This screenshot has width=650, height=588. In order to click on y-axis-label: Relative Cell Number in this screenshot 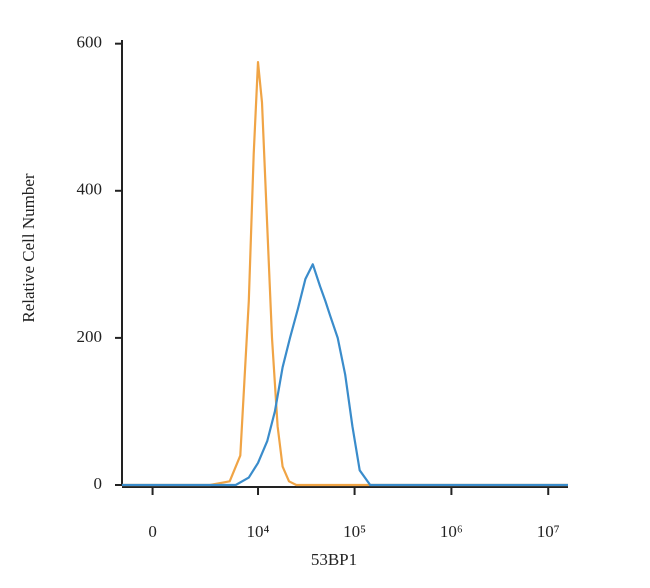, I will do `click(28, 248)`.